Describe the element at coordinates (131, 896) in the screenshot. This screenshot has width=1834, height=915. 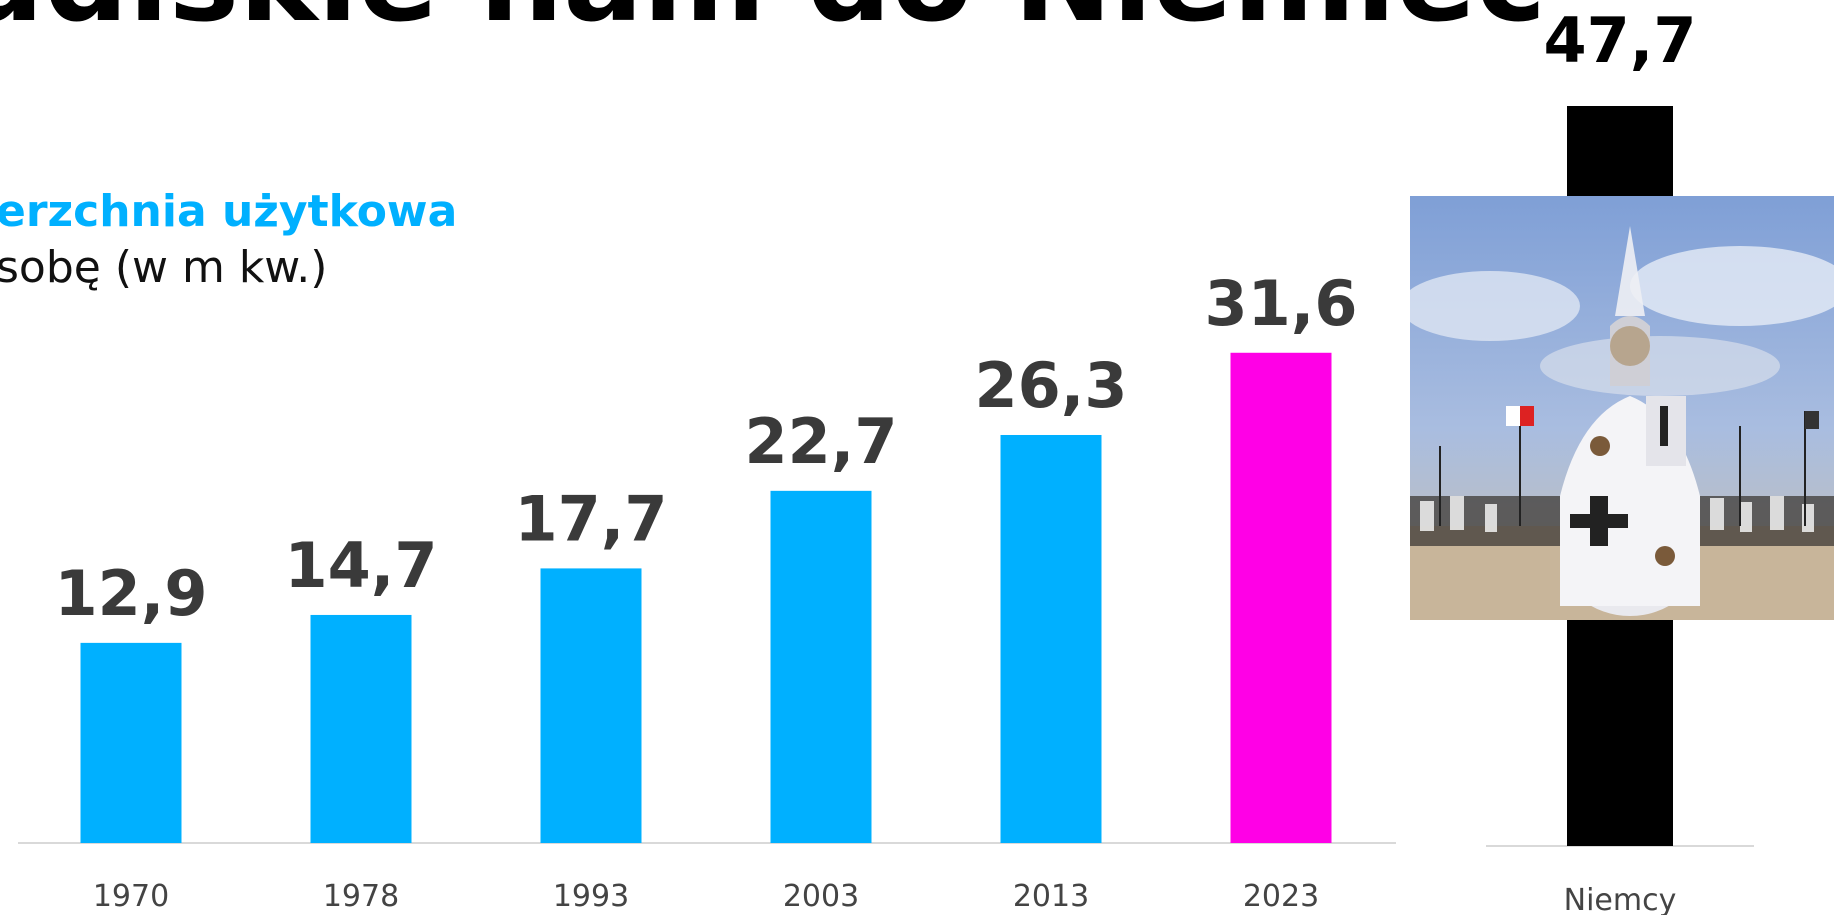
I see `tick-label-1970: 1970` at that location.